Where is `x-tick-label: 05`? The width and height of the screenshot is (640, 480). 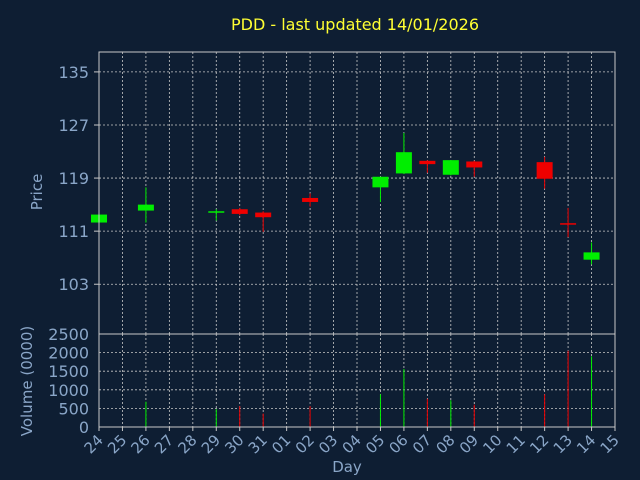 x-tick-label: 05 is located at coordinates (375, 444).